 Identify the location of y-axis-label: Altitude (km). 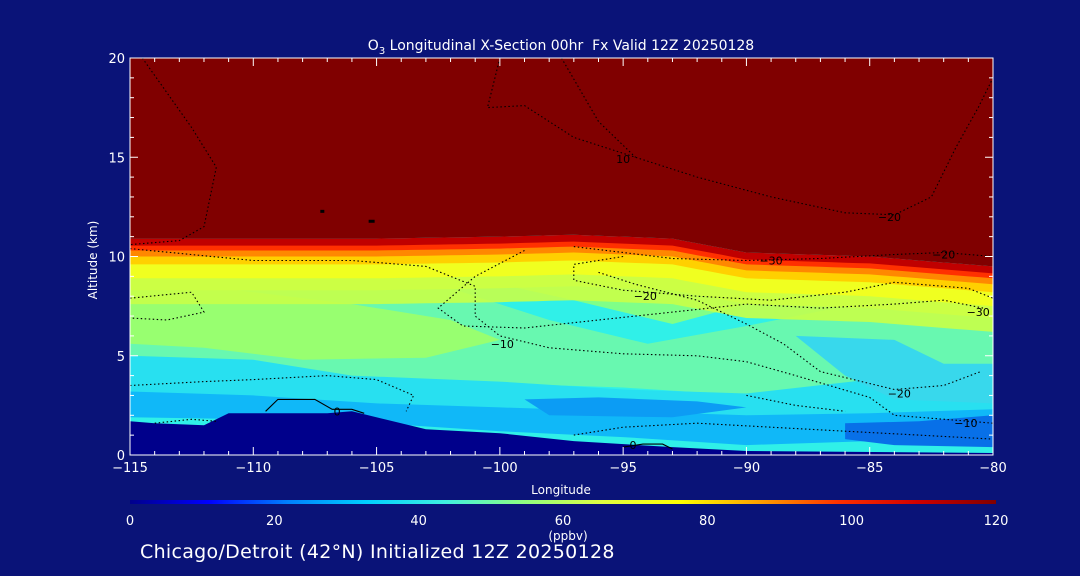
(93, 260).